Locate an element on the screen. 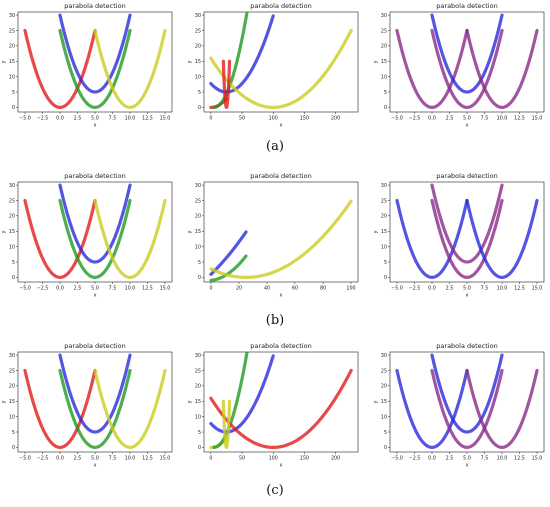 The height and width of the screenshot is (507, 550). x-tick-label: 60 is located at coordinates (295, 289).